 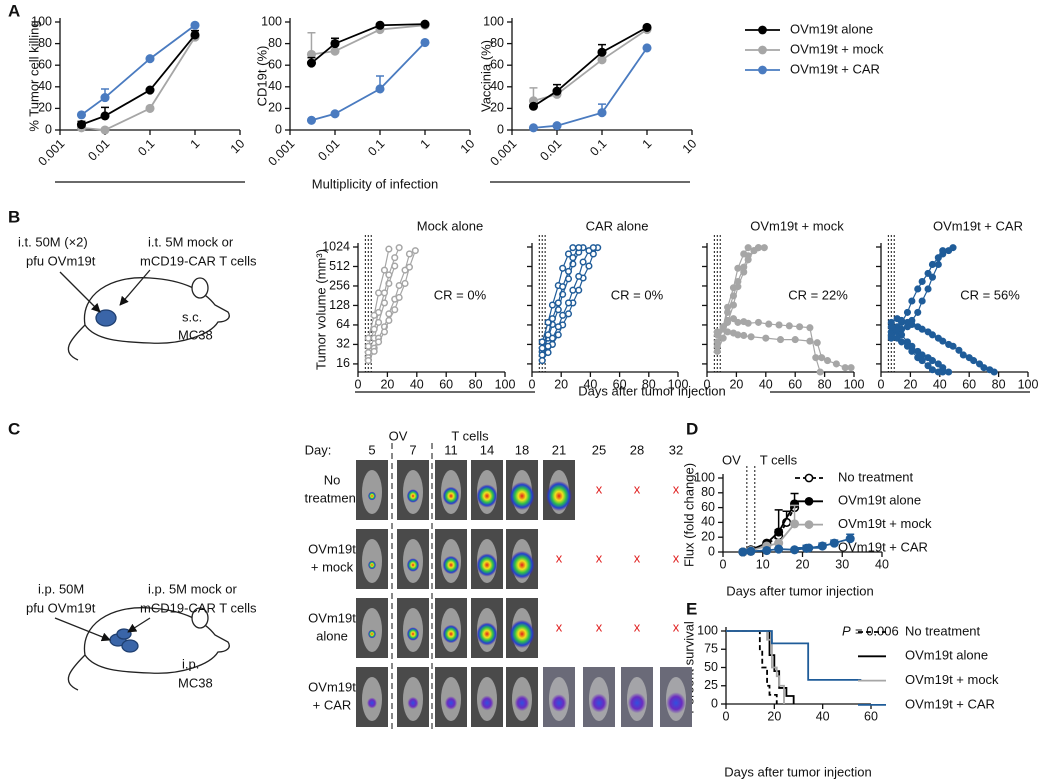 I want to click on x-tick-label: 0.001, so click(x=503, y=153).